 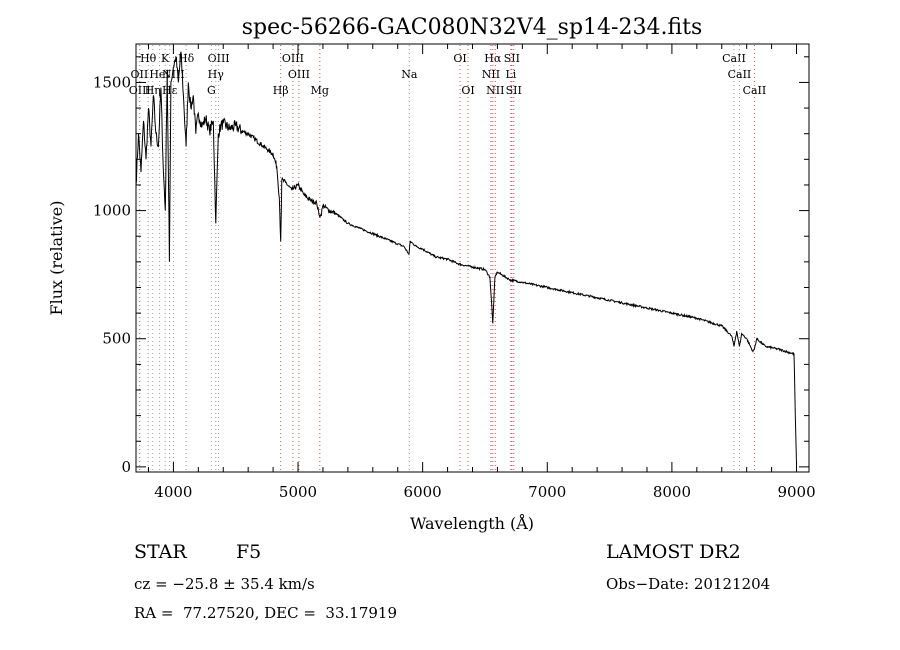 What do you see at coordinates (493, 58) in the screenshot?
I see `spectral-line-label: Hα` at bounding box center [493, 58].